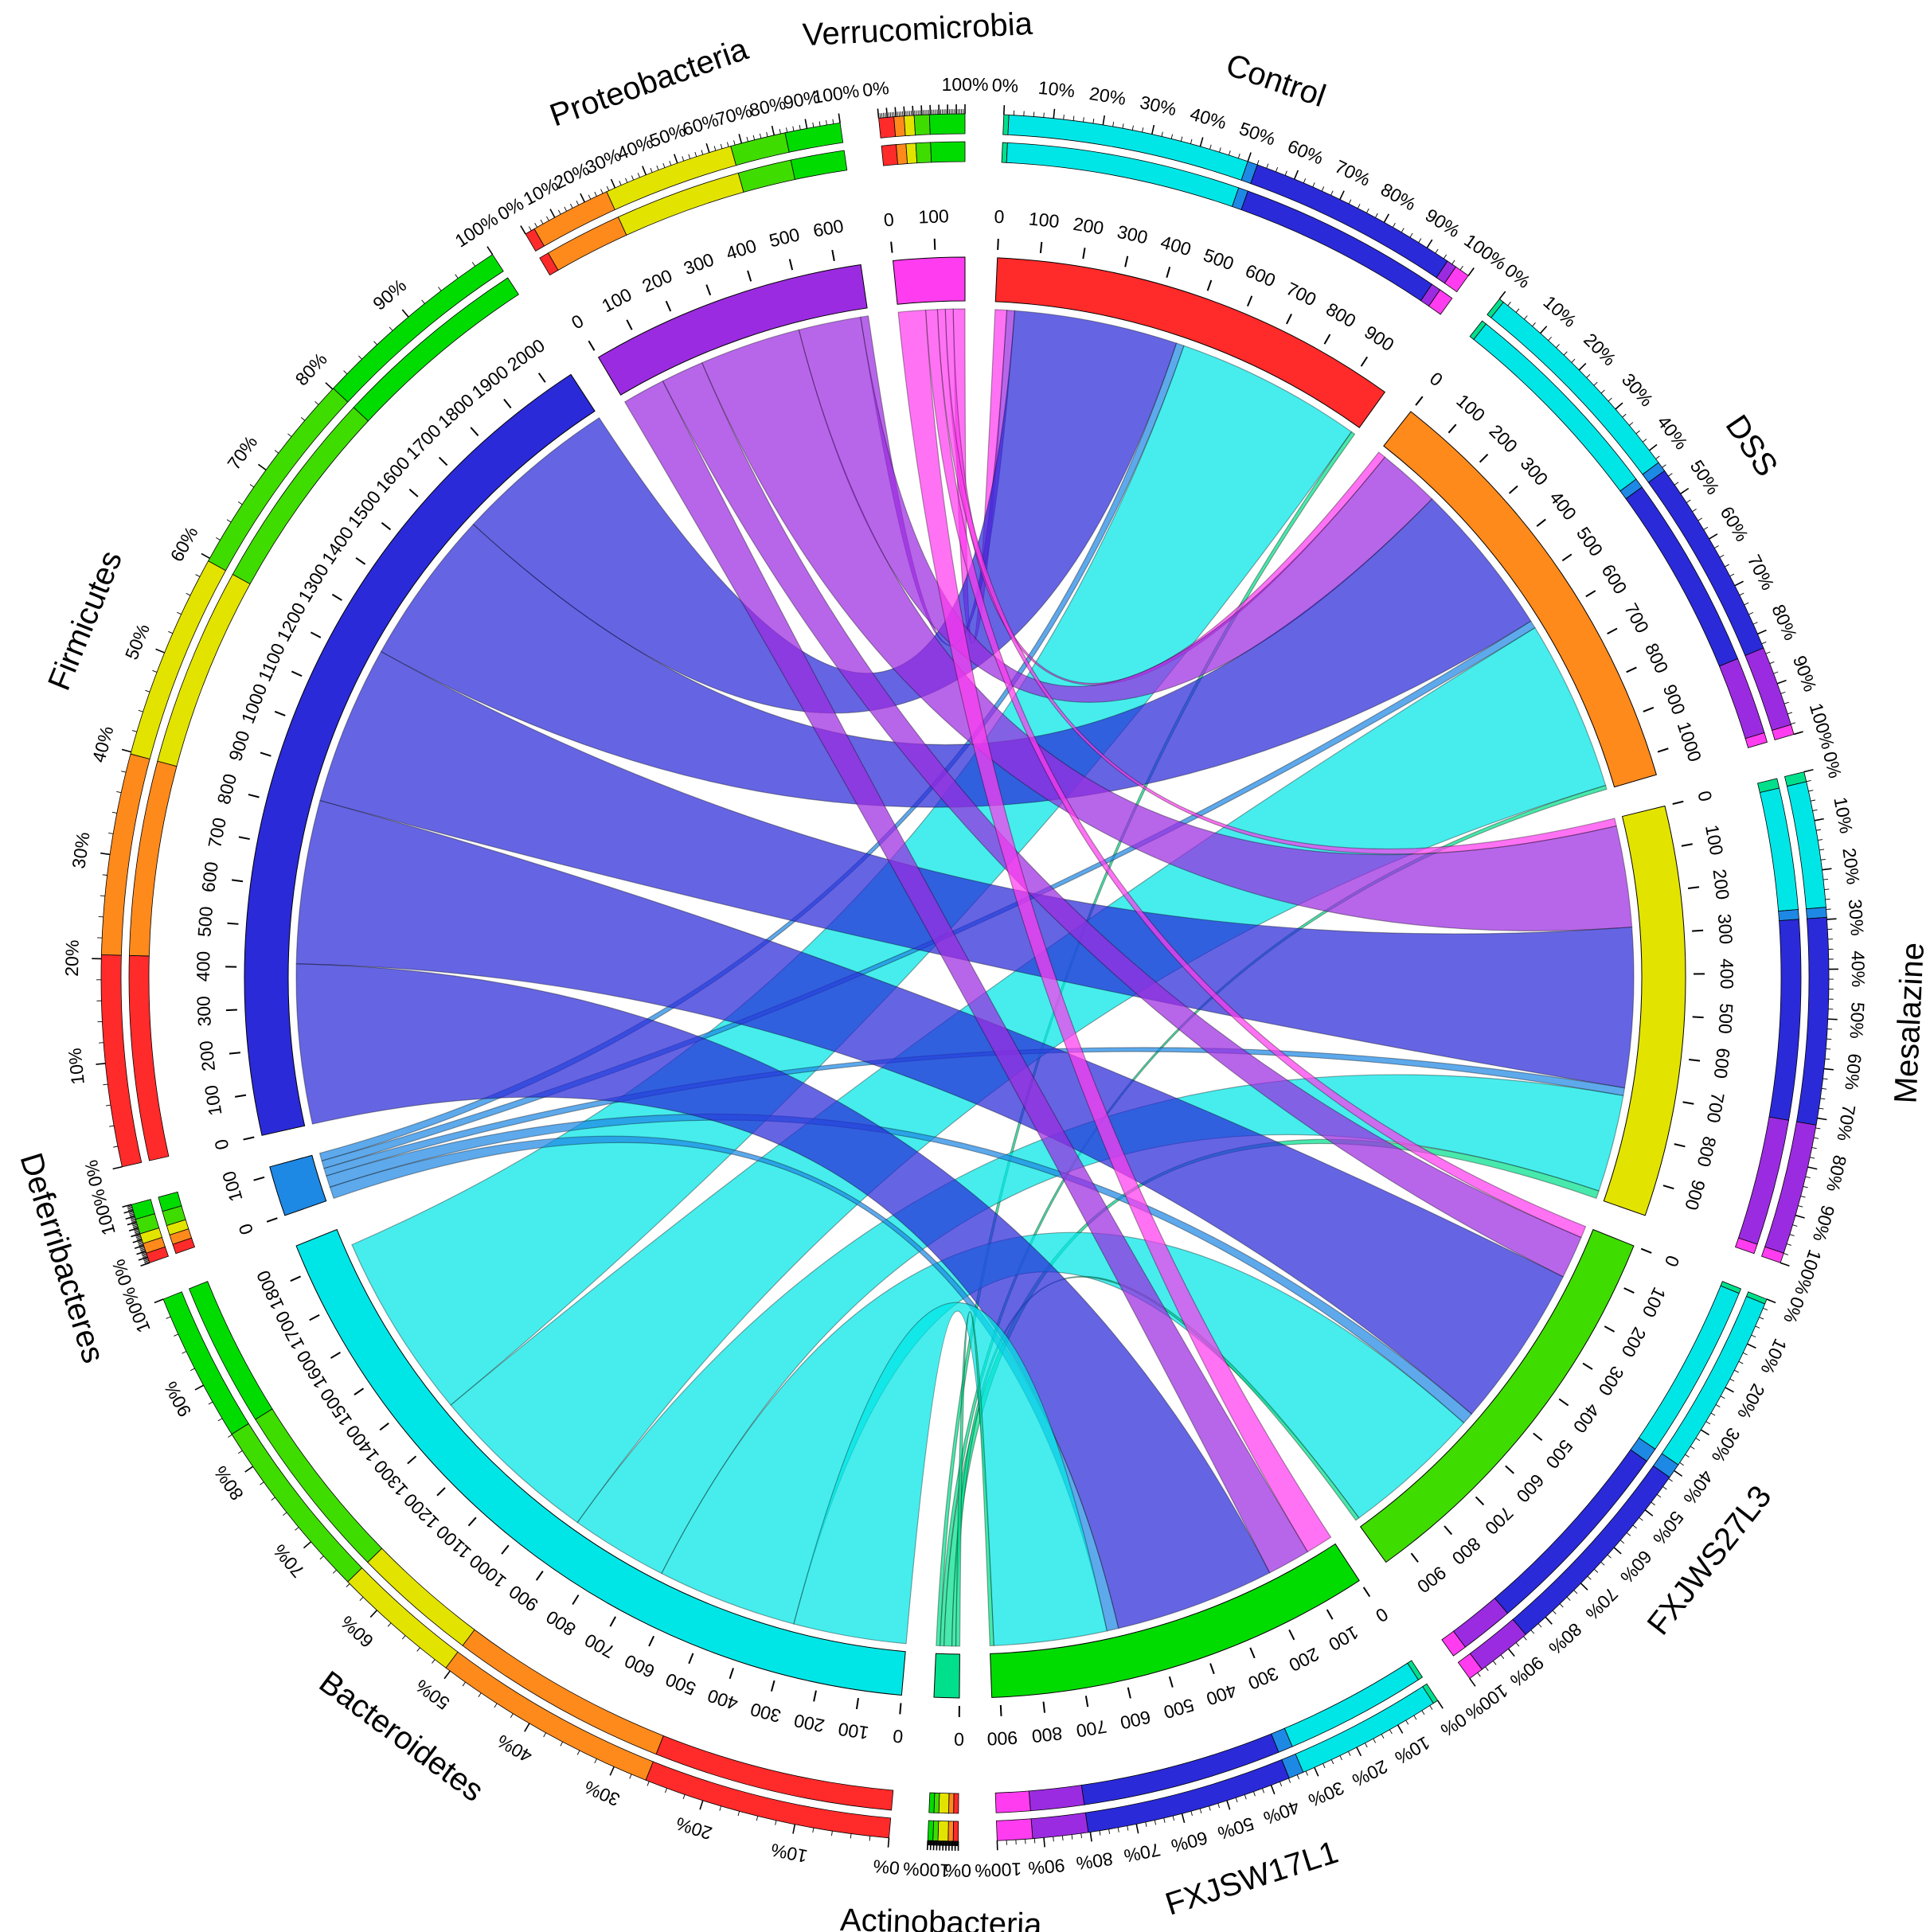 The width and height of the screenshot is (1930, 1932). I want to click on group-arc-verrucomicrobia, so click(929, 280).